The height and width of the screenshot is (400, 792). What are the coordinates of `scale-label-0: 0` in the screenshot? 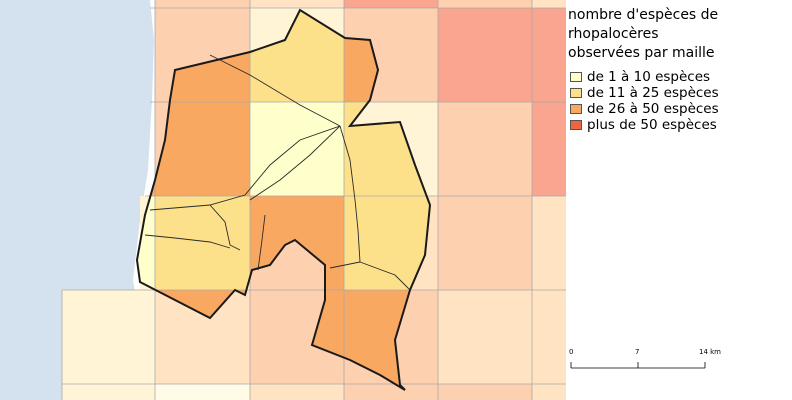 It's located at (571, 352).